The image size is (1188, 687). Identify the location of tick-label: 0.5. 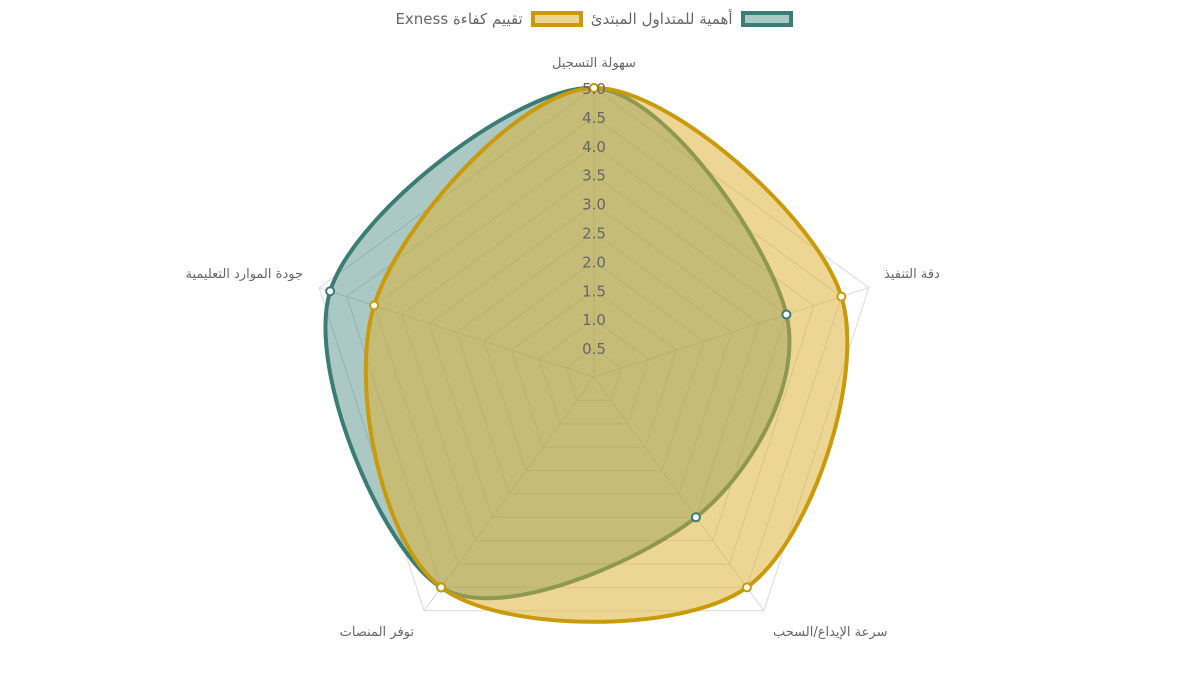
(594, 349).